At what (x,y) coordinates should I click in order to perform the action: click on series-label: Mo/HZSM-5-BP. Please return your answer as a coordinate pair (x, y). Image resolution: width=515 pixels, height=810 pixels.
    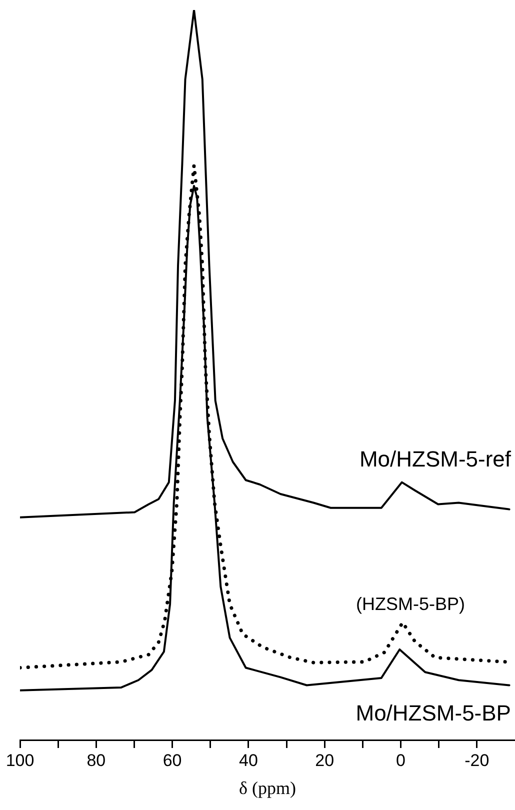
    Looking at the image, I should click on (433, 713).